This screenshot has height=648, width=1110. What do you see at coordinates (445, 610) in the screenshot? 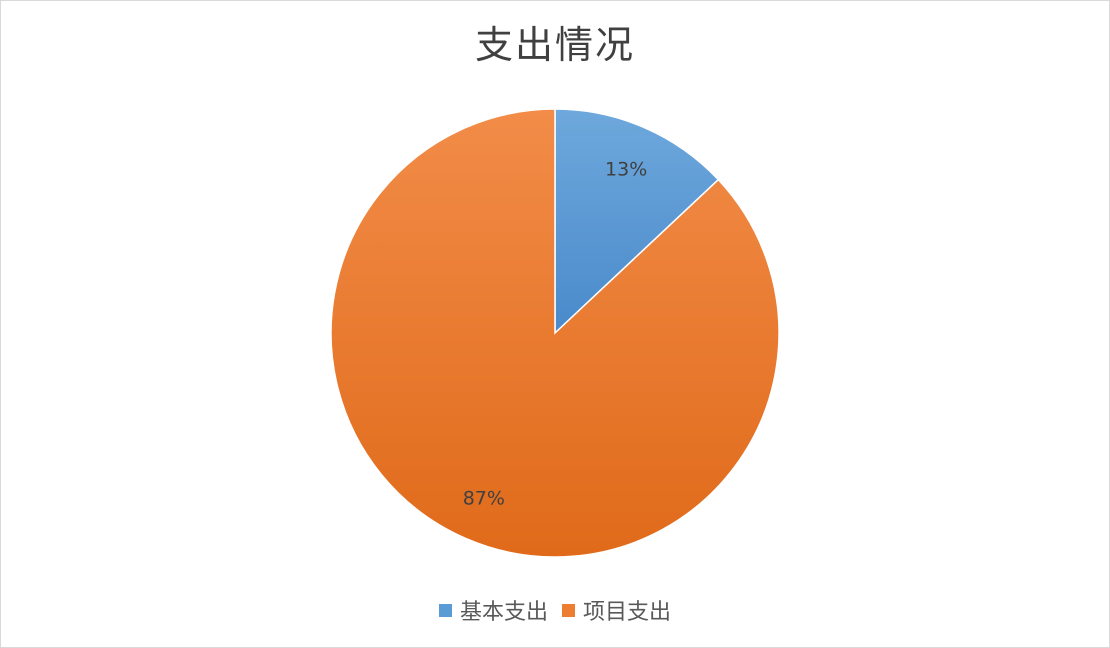
I see `legend-swatch-basic` at bounding box center [445, 610].